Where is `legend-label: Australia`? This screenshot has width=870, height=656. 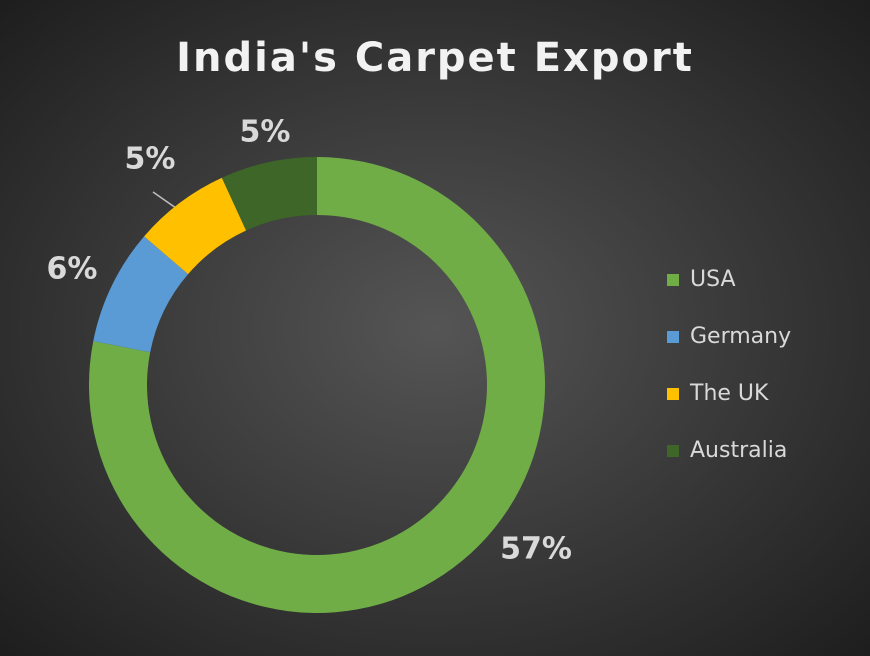
legend-label: Australia is located at coordinates (738, 450).